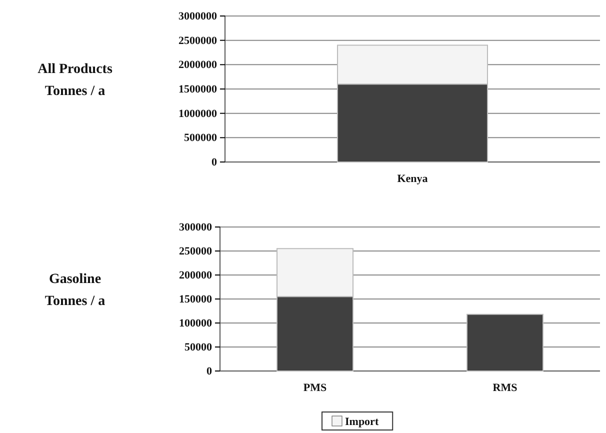  What do you see at coordinates (201, 138) in the screenshot?
I see `y-tick-label: 500000` at bounding box center [201, 138].